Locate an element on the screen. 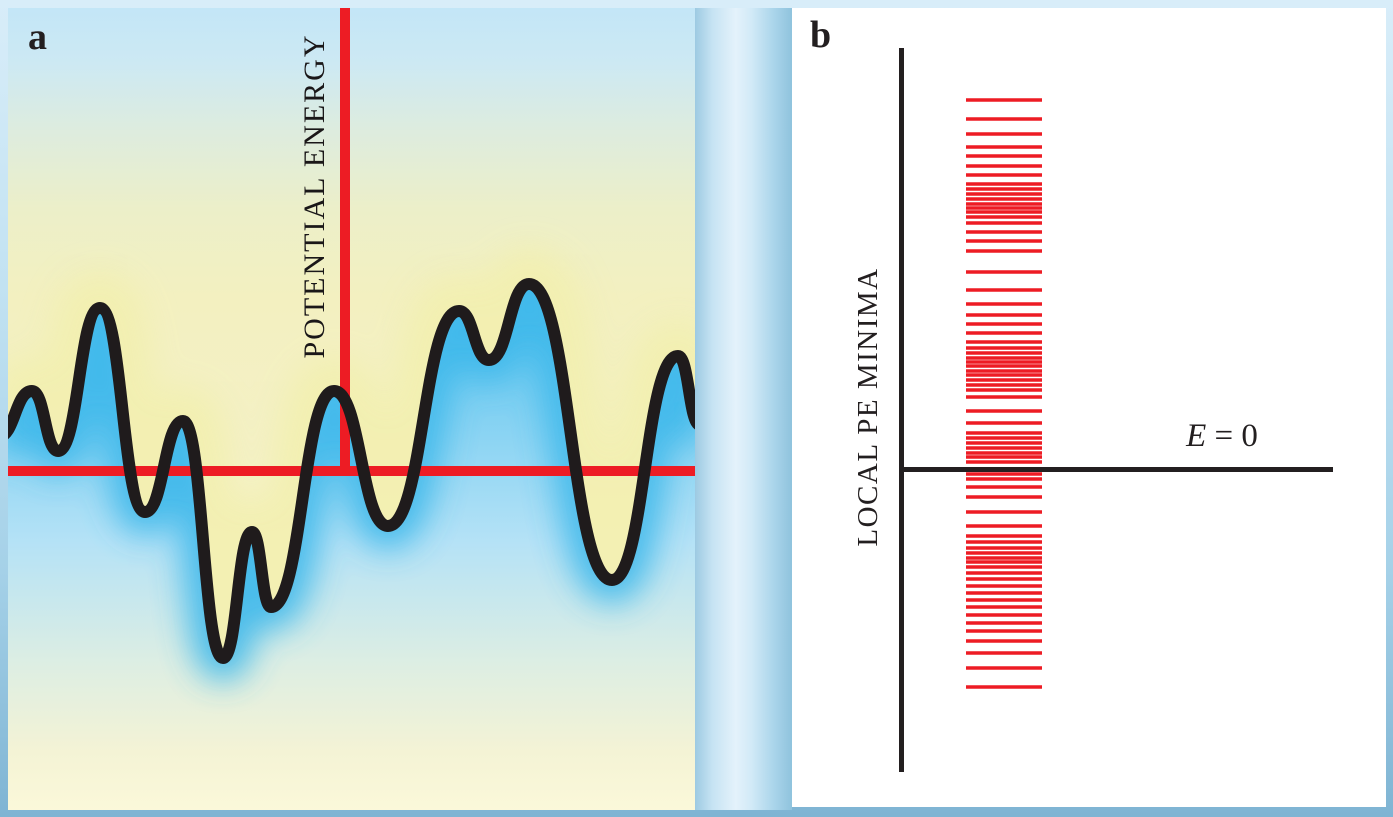 Image resolution: width=1393 pixels, height=817 pixels. equals-zero-text: = 0 is located at coordinates (1232, 436).